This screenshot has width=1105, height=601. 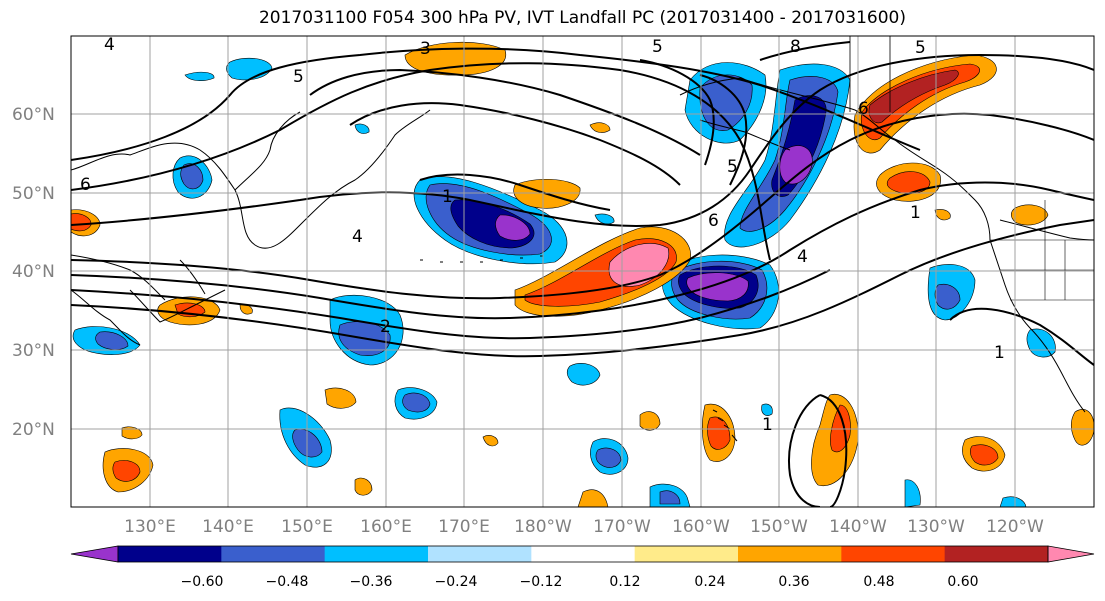 I want to click on lon-label: 180°W, so click(x=543, y=527).